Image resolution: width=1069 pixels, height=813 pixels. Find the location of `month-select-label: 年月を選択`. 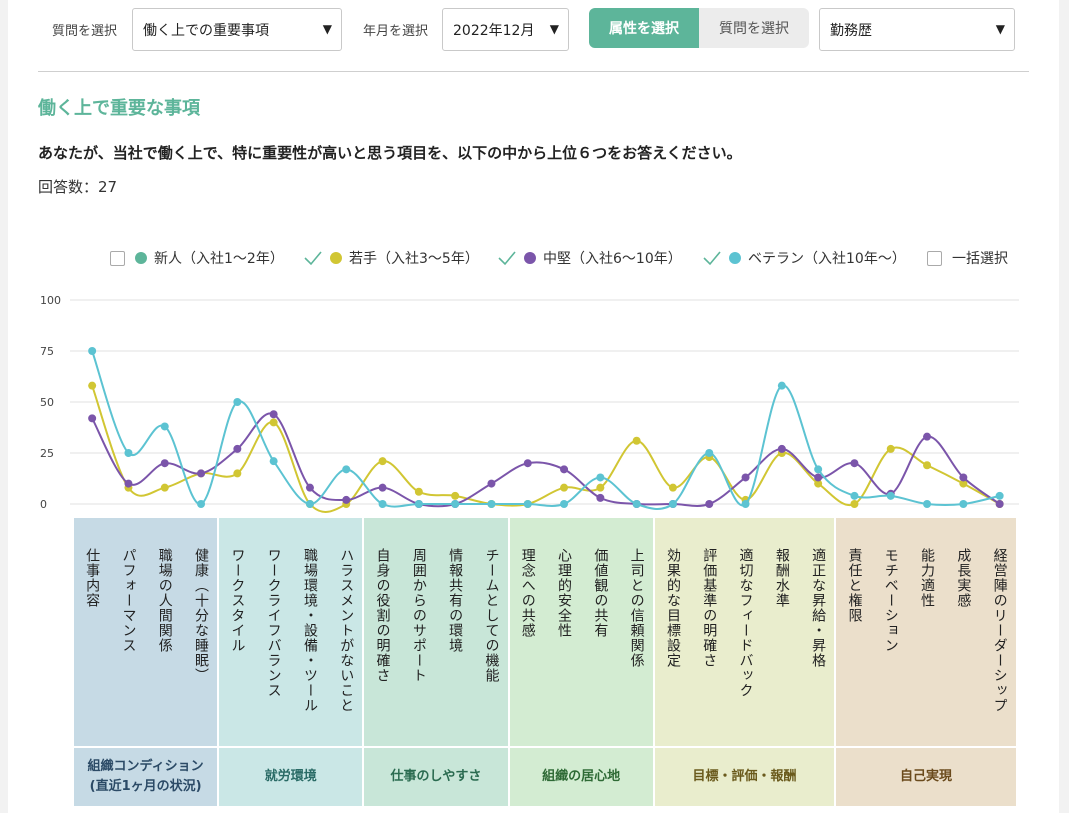

month-select-label: 年月を選択 is located at coordinates (396, 31).